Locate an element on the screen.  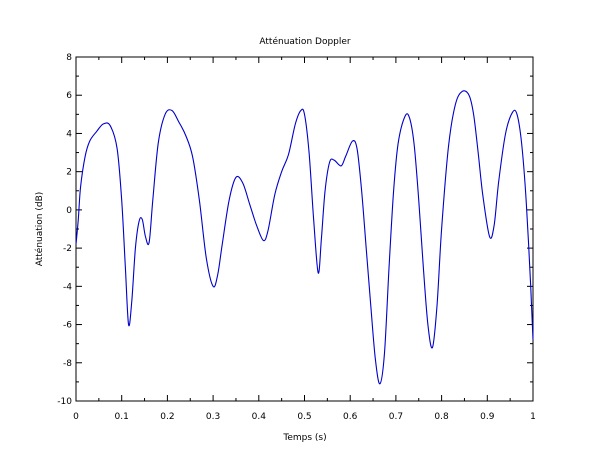
x-tick-label: 1 is located at coordinates (533, 417).